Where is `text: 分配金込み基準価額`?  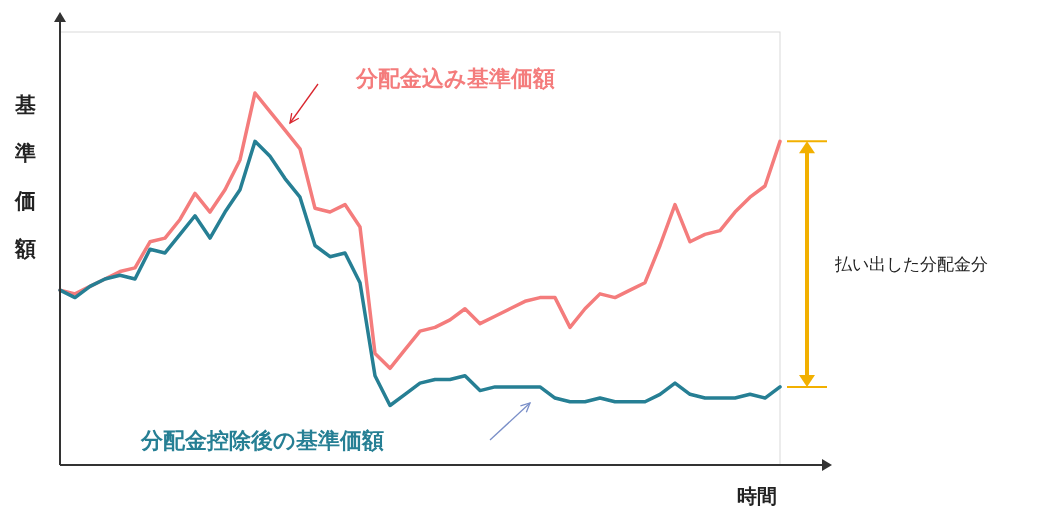 text: 分配金込み基準価額 is located at coordinates (454, 78).